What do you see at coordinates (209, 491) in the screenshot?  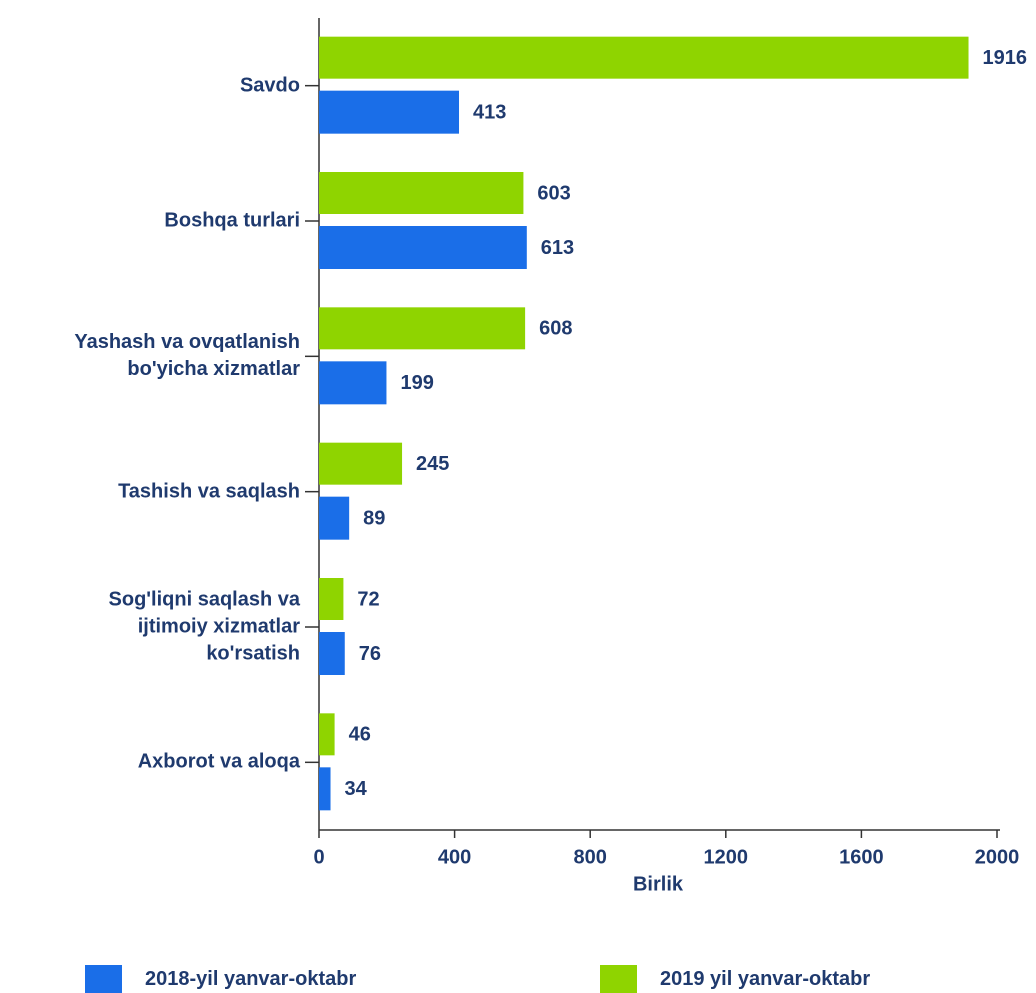 I see `y-tick-label: Tashish va saqlash` at bounding box center [209, 491].